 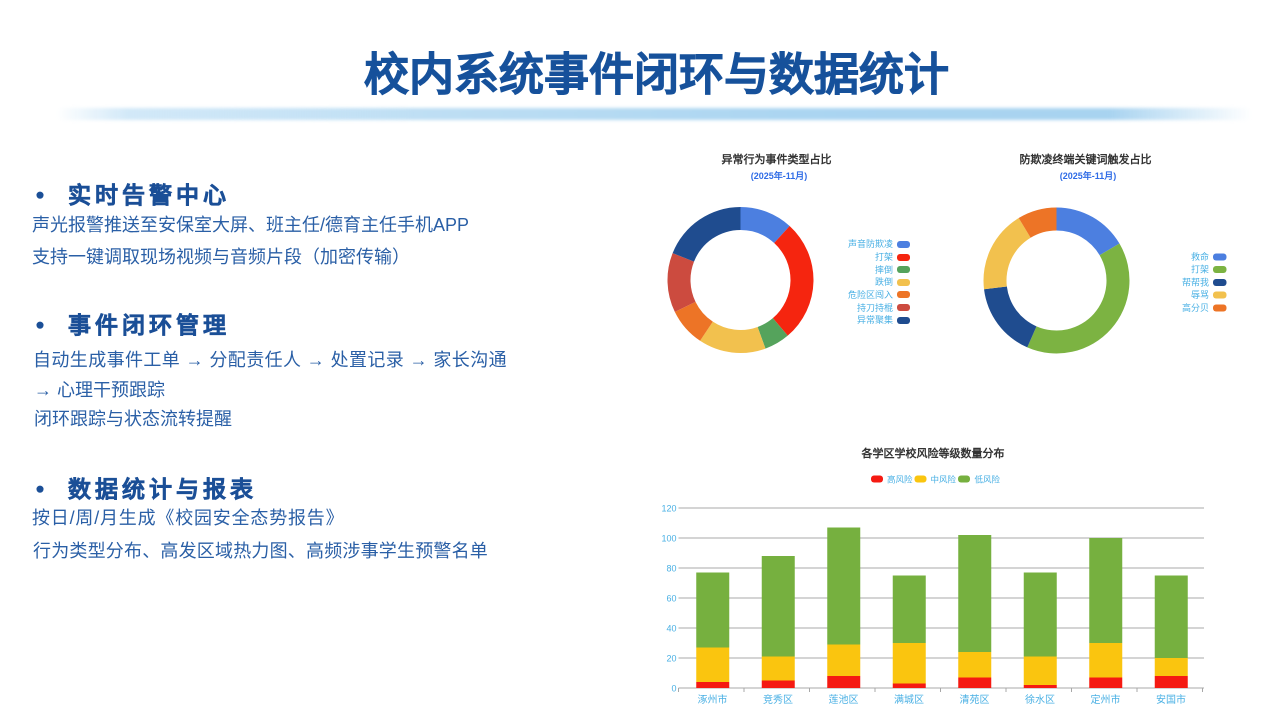 I want to click on svg-text: 清苑区, so click(x=975, y=699).